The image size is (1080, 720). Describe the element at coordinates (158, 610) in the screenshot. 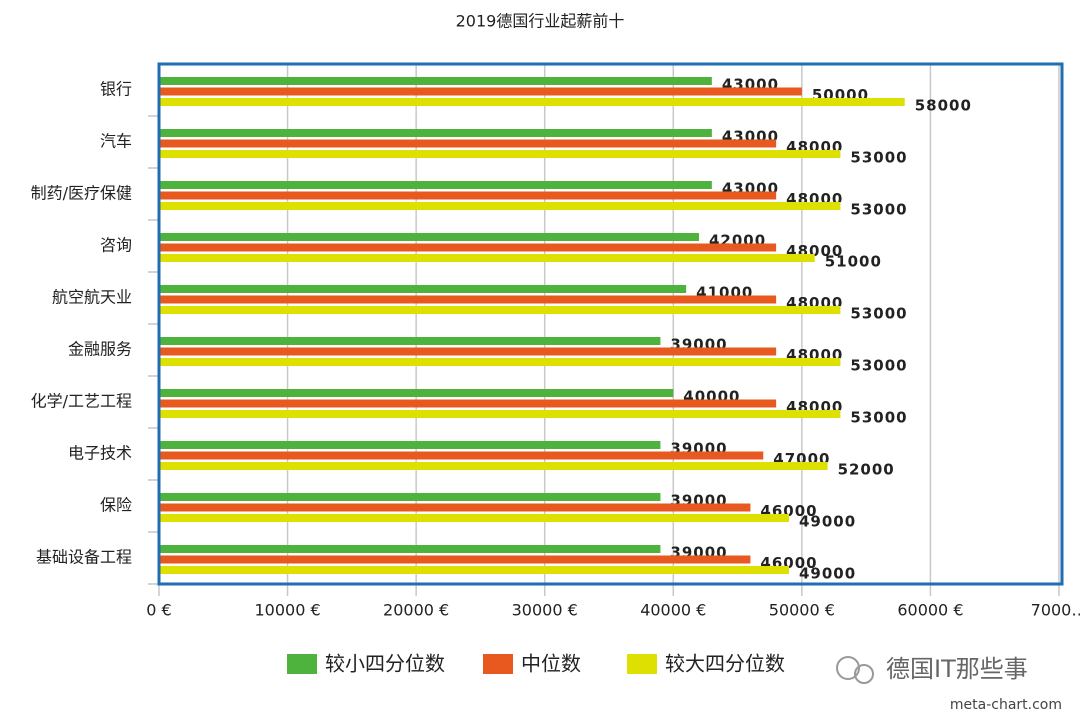

I see `x-tick-label: 0 €` at that location.